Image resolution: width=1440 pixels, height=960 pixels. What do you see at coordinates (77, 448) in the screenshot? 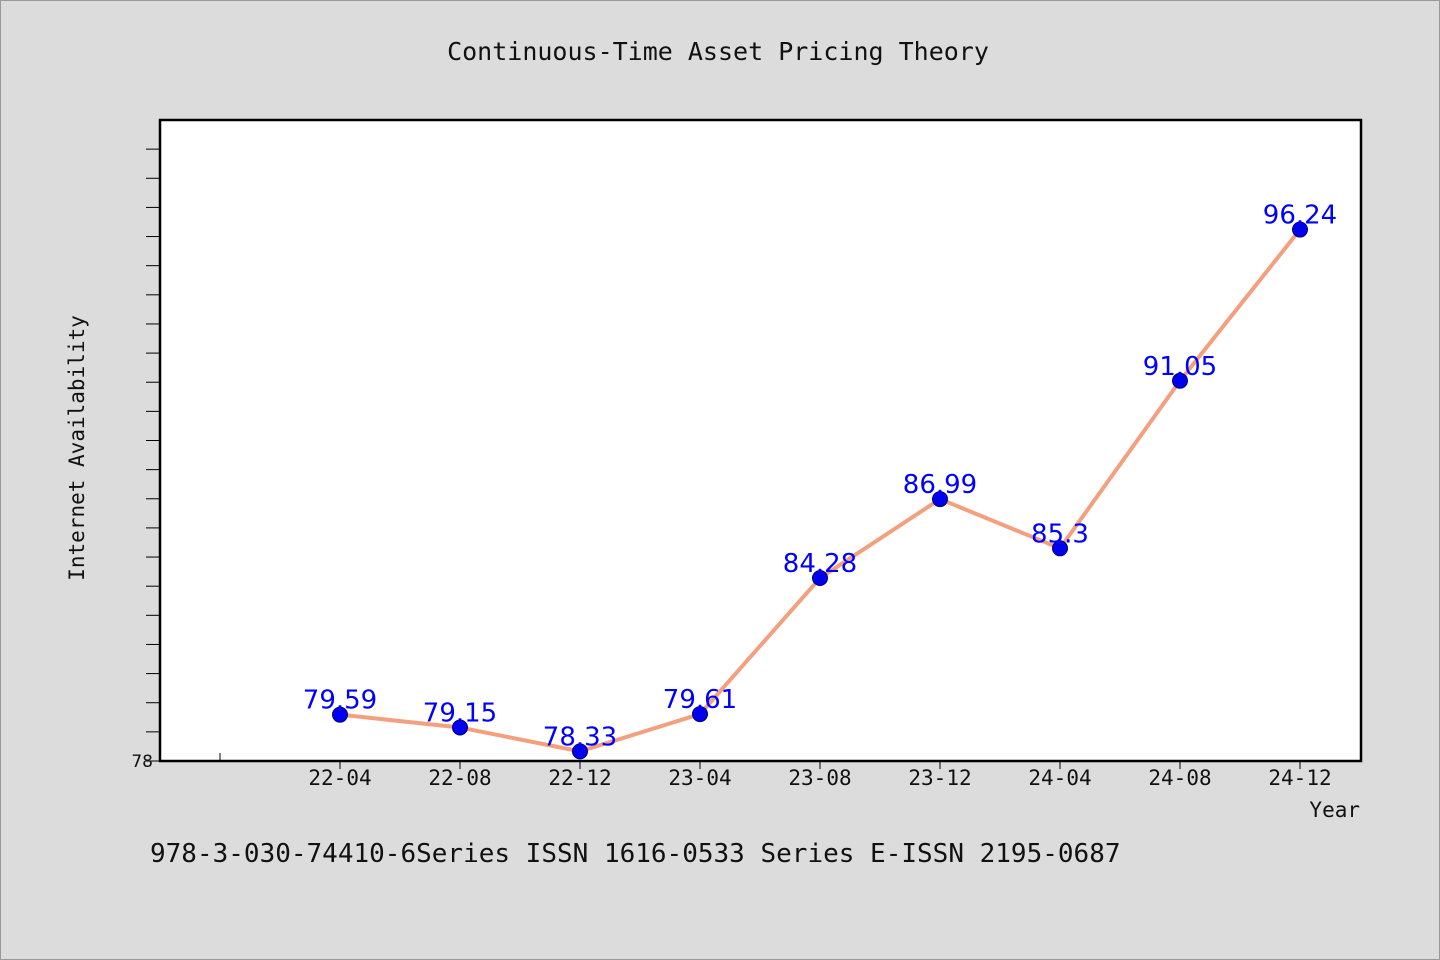
I see `y-axis-label: Internet Availability` at bounding box center [77, 448].